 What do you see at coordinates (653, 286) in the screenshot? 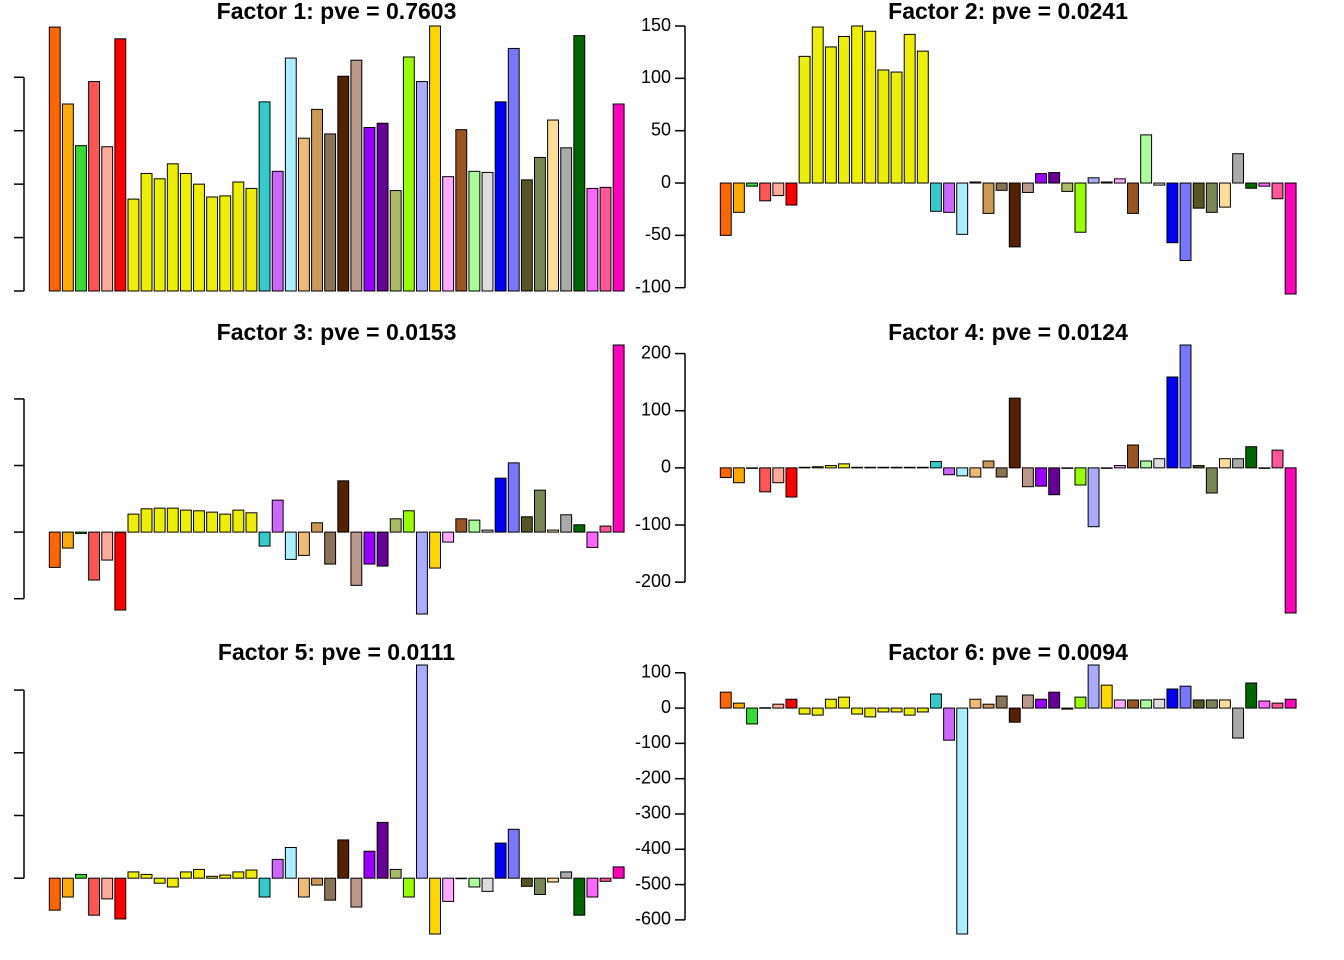
I see `y-tick-label: -100` at bounding box center [653, 286].